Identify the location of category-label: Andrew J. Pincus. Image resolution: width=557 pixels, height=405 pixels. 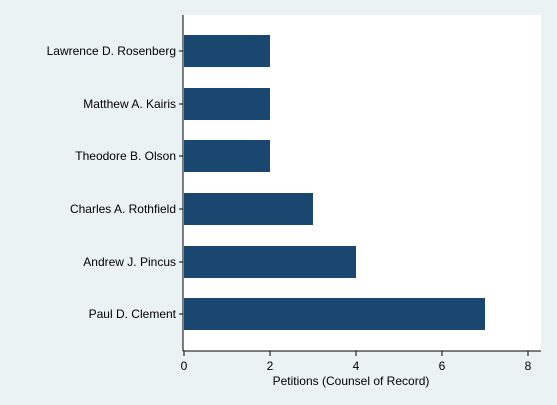
(129, 262).